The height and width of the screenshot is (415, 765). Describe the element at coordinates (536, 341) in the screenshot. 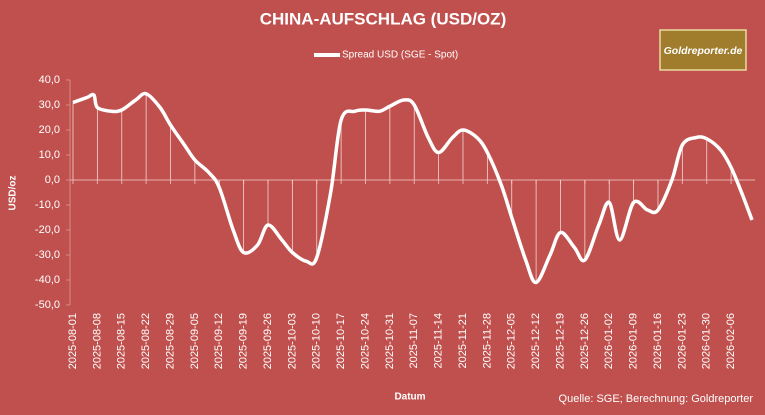

I see `x-tick-label: 2025-12-12` at that location.